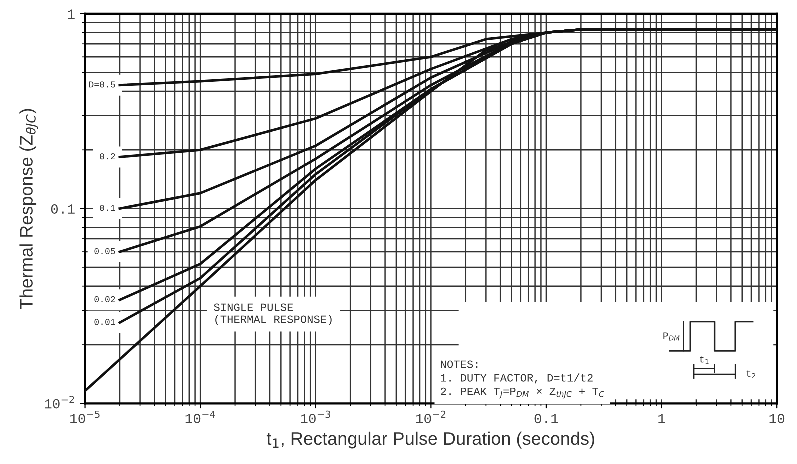 The image size is (797, 464). I want to click on y-tick-label: 1, so click(71, 14).